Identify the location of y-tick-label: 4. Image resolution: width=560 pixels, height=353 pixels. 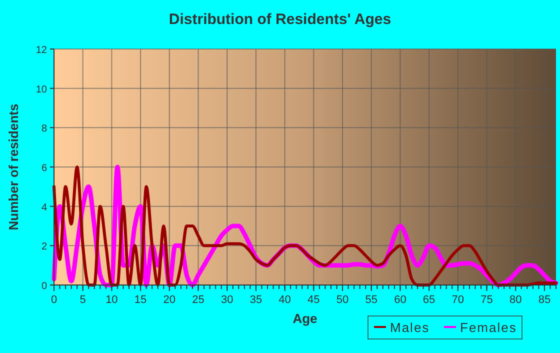
(44, 208).